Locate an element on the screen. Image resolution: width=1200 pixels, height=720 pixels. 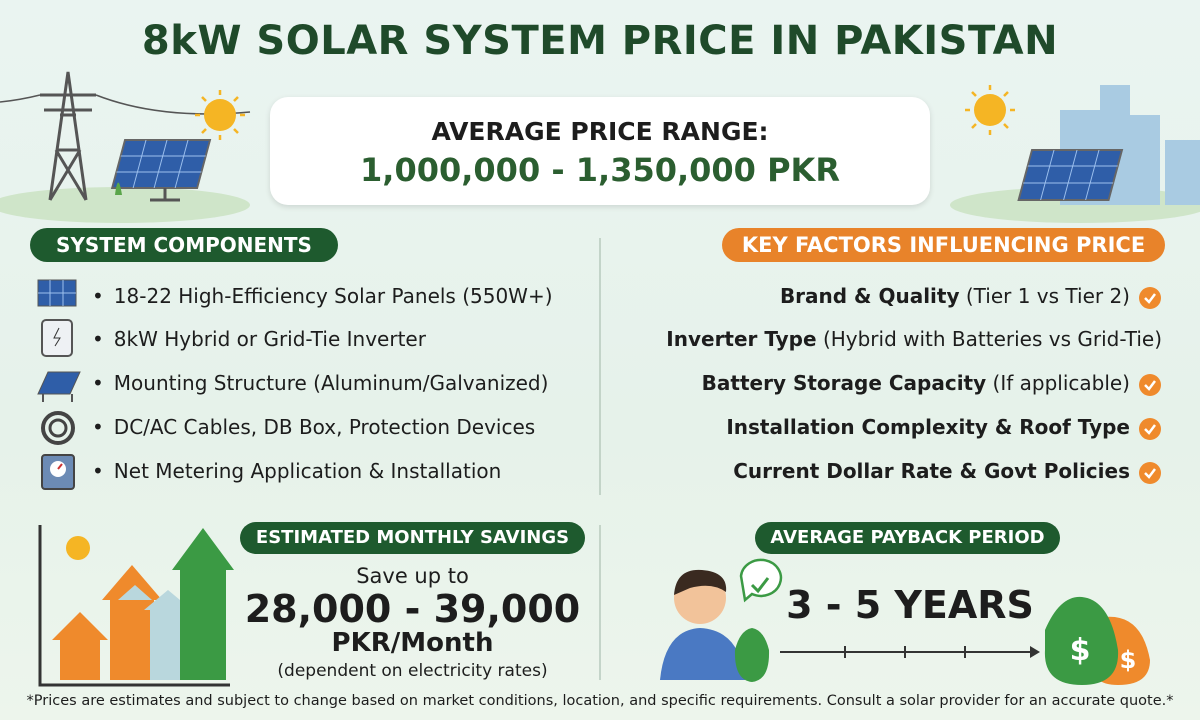
price-box is located at coordinates (600, 151).